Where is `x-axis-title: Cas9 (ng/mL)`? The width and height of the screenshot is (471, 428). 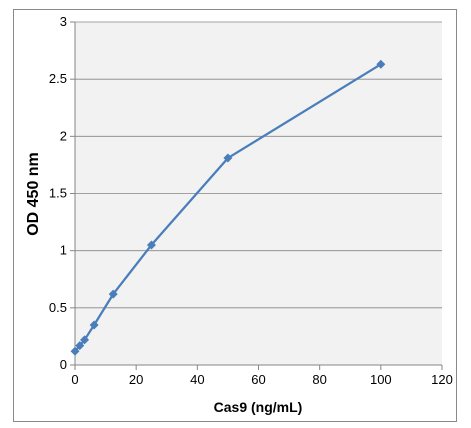
x-axis-title: Cas9 (ng/mL) is located at coordinates (258, 407).